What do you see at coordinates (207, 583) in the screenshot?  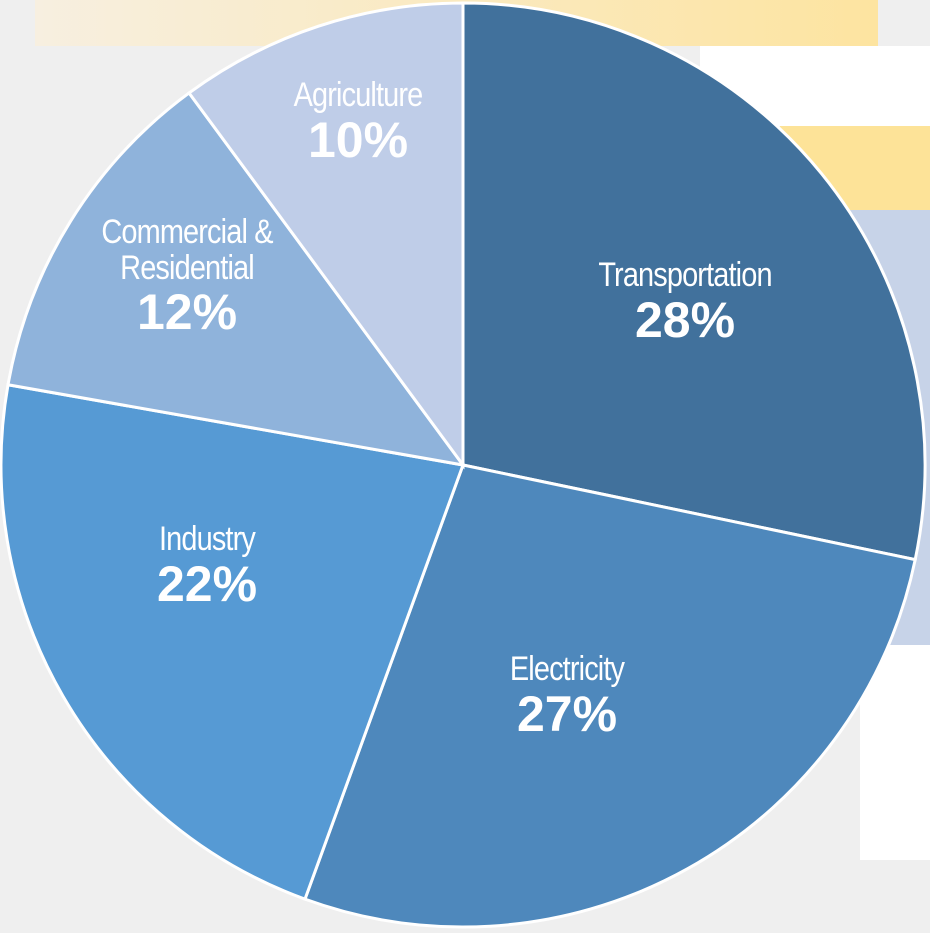 I see `value-label: 22%` at bounding box center [207, 583].